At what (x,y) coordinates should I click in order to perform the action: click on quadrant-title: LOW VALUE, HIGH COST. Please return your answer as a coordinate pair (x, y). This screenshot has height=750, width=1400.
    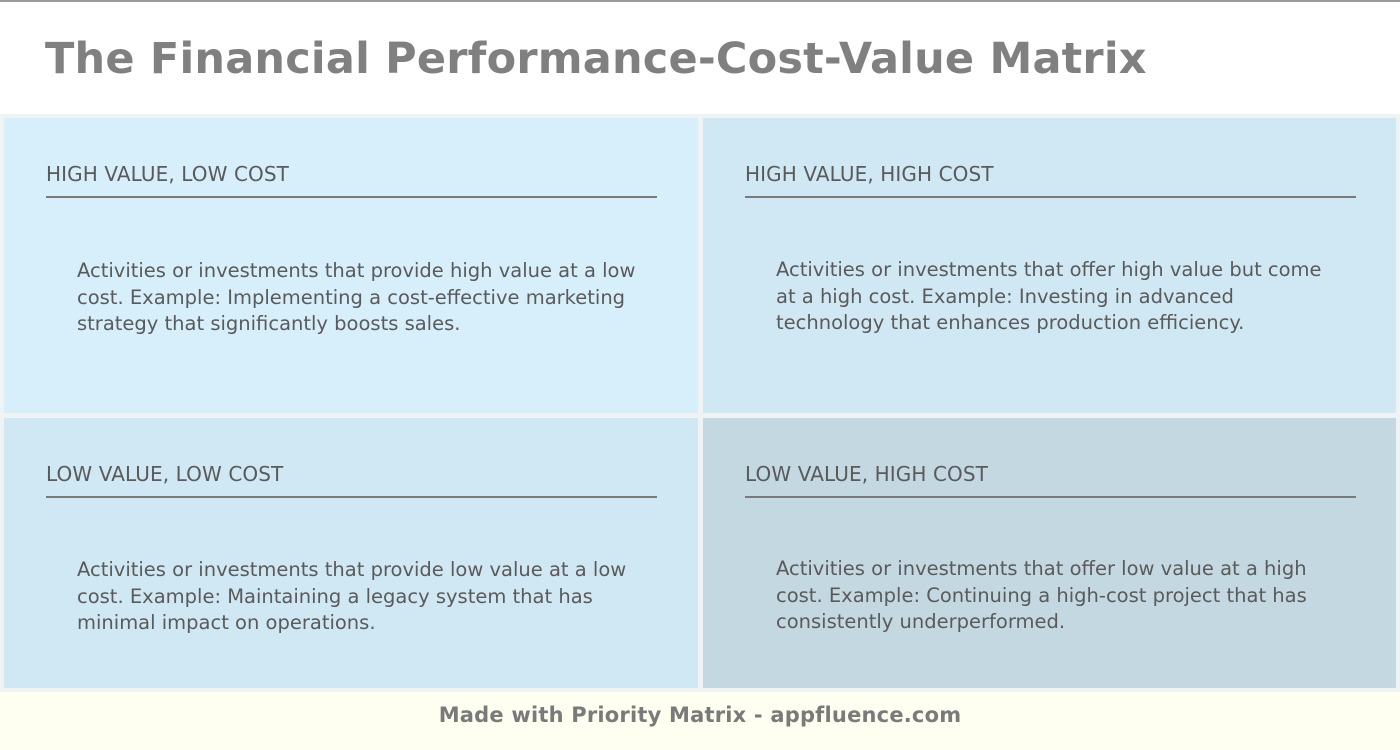
    Looking at the image, I should click on (866, 474).